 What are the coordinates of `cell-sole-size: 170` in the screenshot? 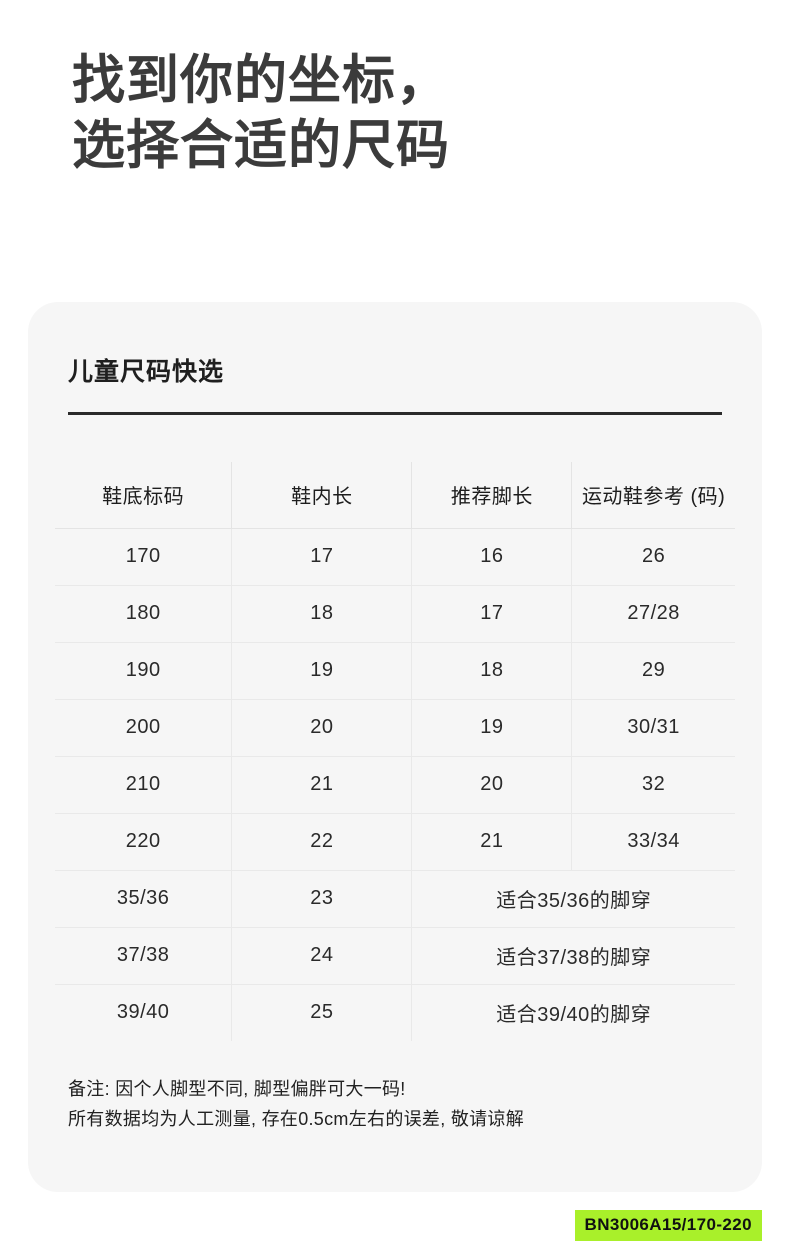 It's located at (144, 557).